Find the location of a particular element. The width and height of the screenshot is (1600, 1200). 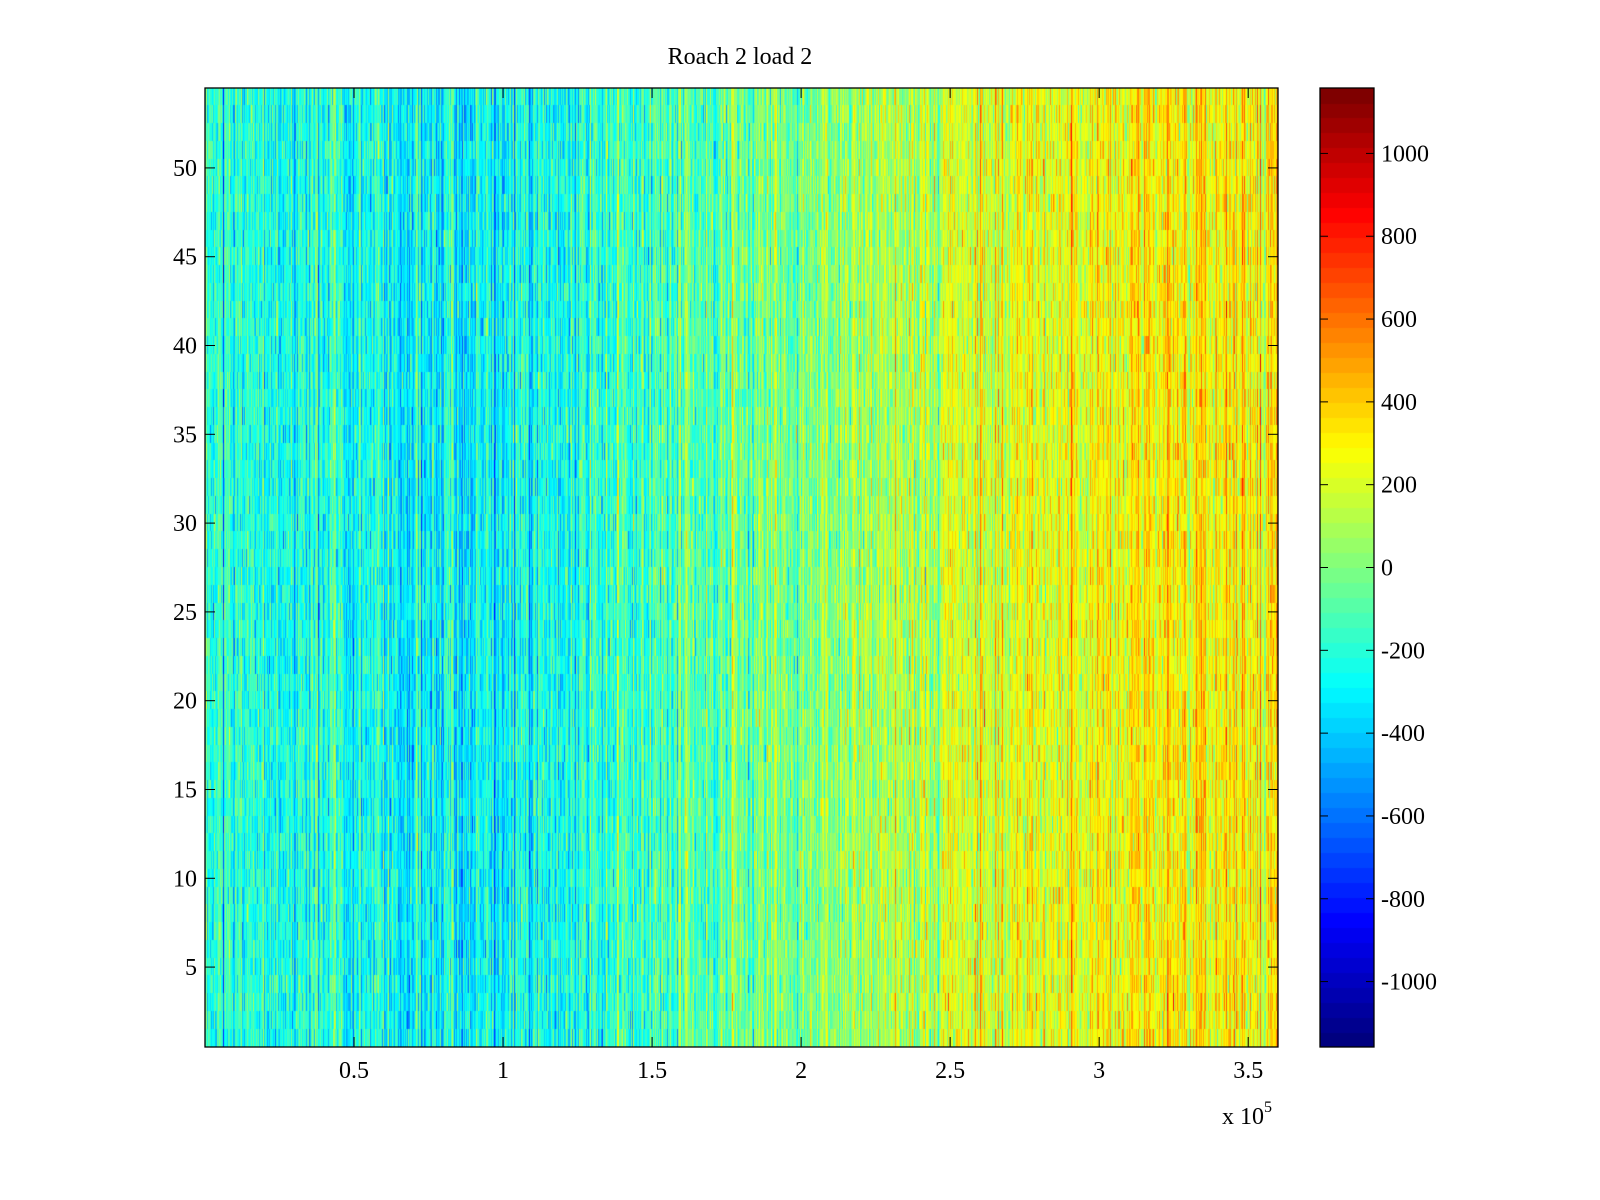

colorbar-tick-label: 600 is located at coordinates (1399, 320).